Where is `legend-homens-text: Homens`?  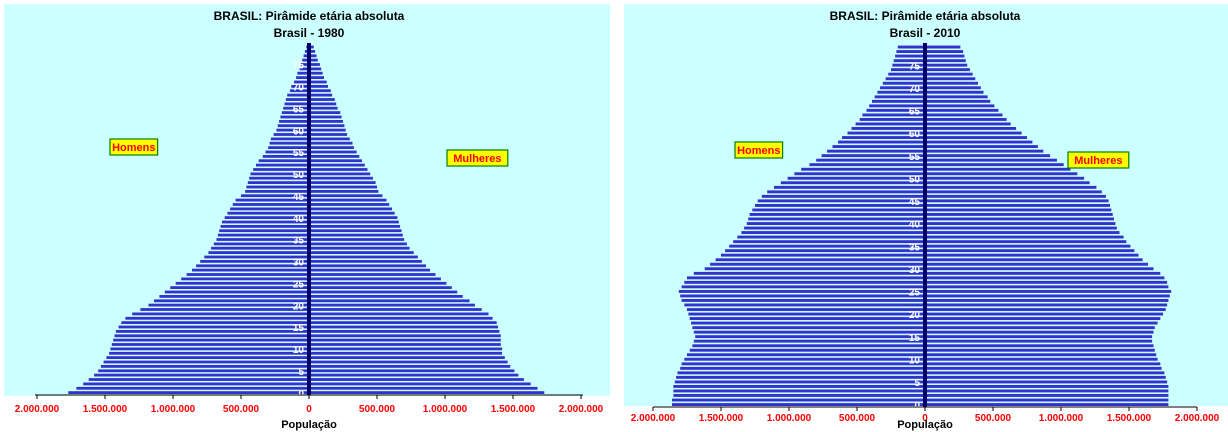 legend-homens-text: Homens is located at coordinates (133, 148).